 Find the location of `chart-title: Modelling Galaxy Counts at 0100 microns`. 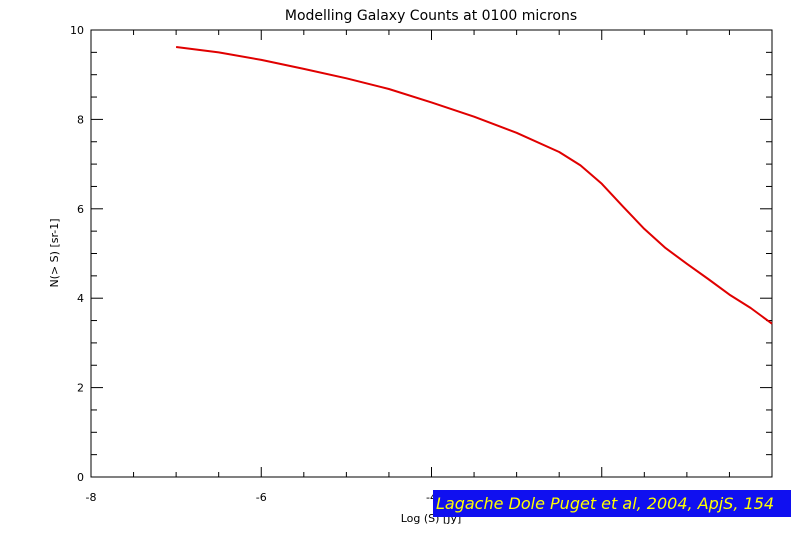

chart-title: Modelling Galaxy Counts at 0100 microns is located at coordinates (431, 16).